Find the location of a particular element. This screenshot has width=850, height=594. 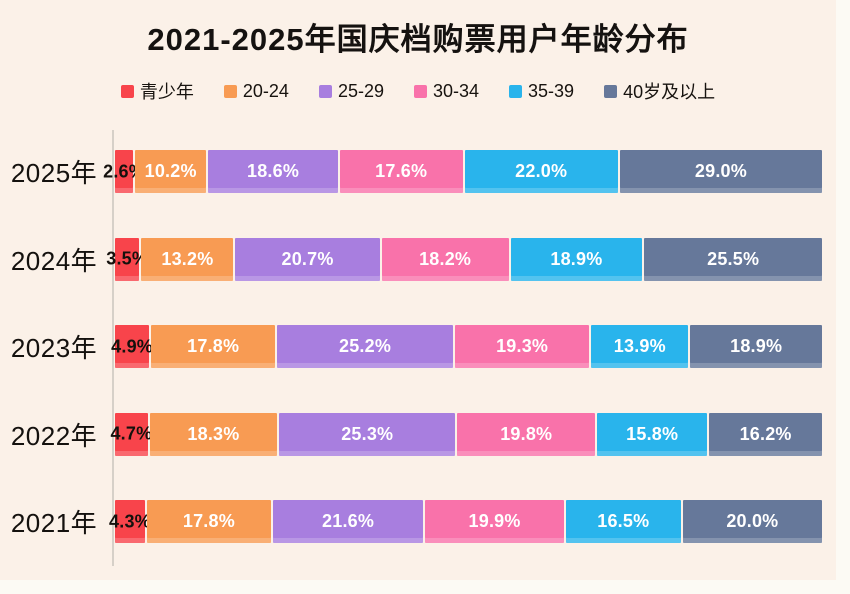

bar-segment-35-39: 15.8% is located at coordinates (652, 434).